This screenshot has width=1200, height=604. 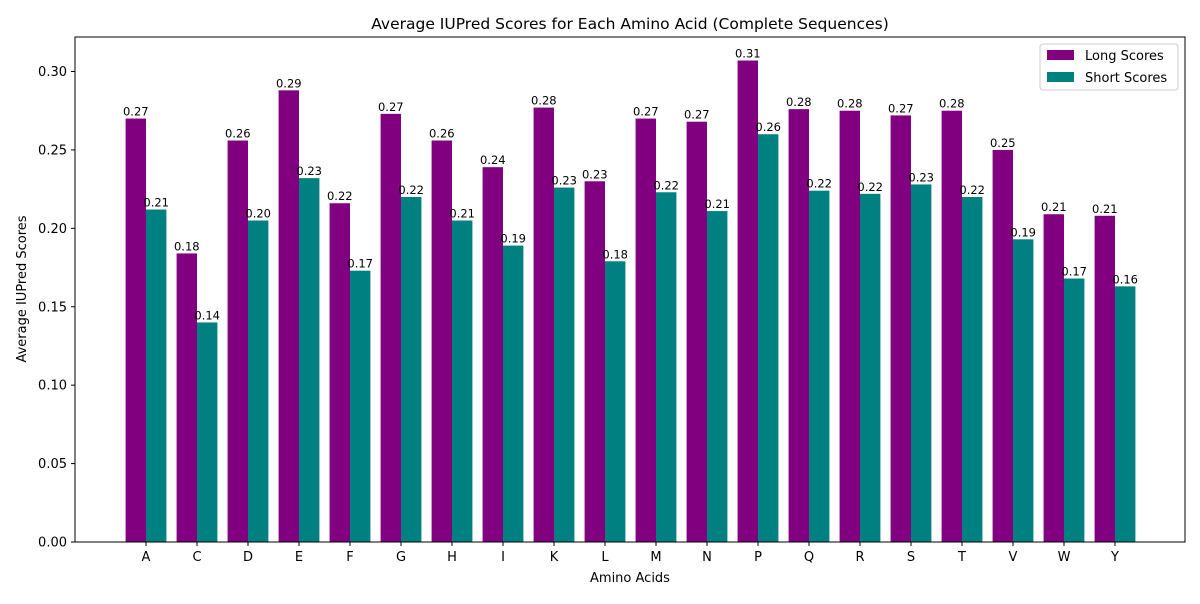 What do you see at coordinates (22, 288) in the screenshot?
I see `y-axis-label: Average IUPred Scores` at bounding box center [22, 288].